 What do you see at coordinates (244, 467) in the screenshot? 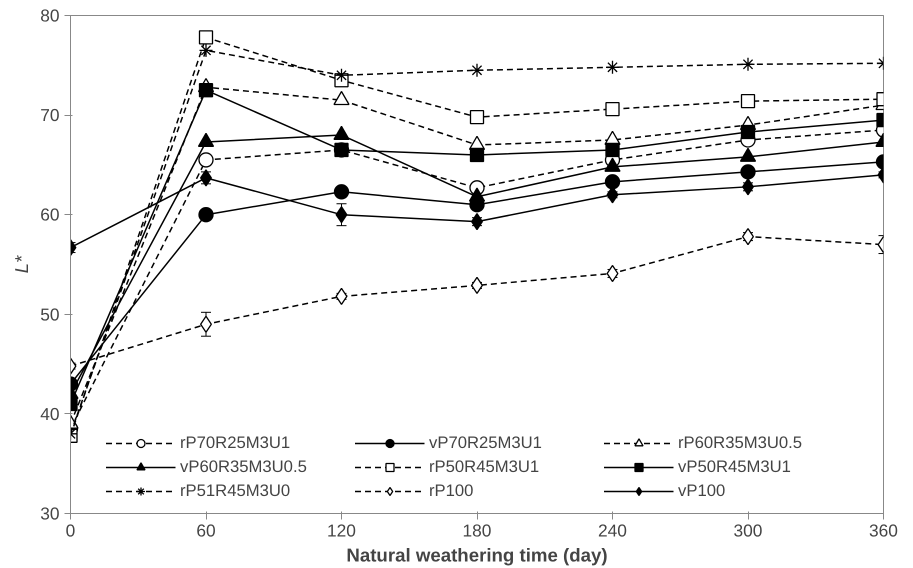
I see `legend-label: vP60R35M3U0.5` at bounding box center [244, 467].